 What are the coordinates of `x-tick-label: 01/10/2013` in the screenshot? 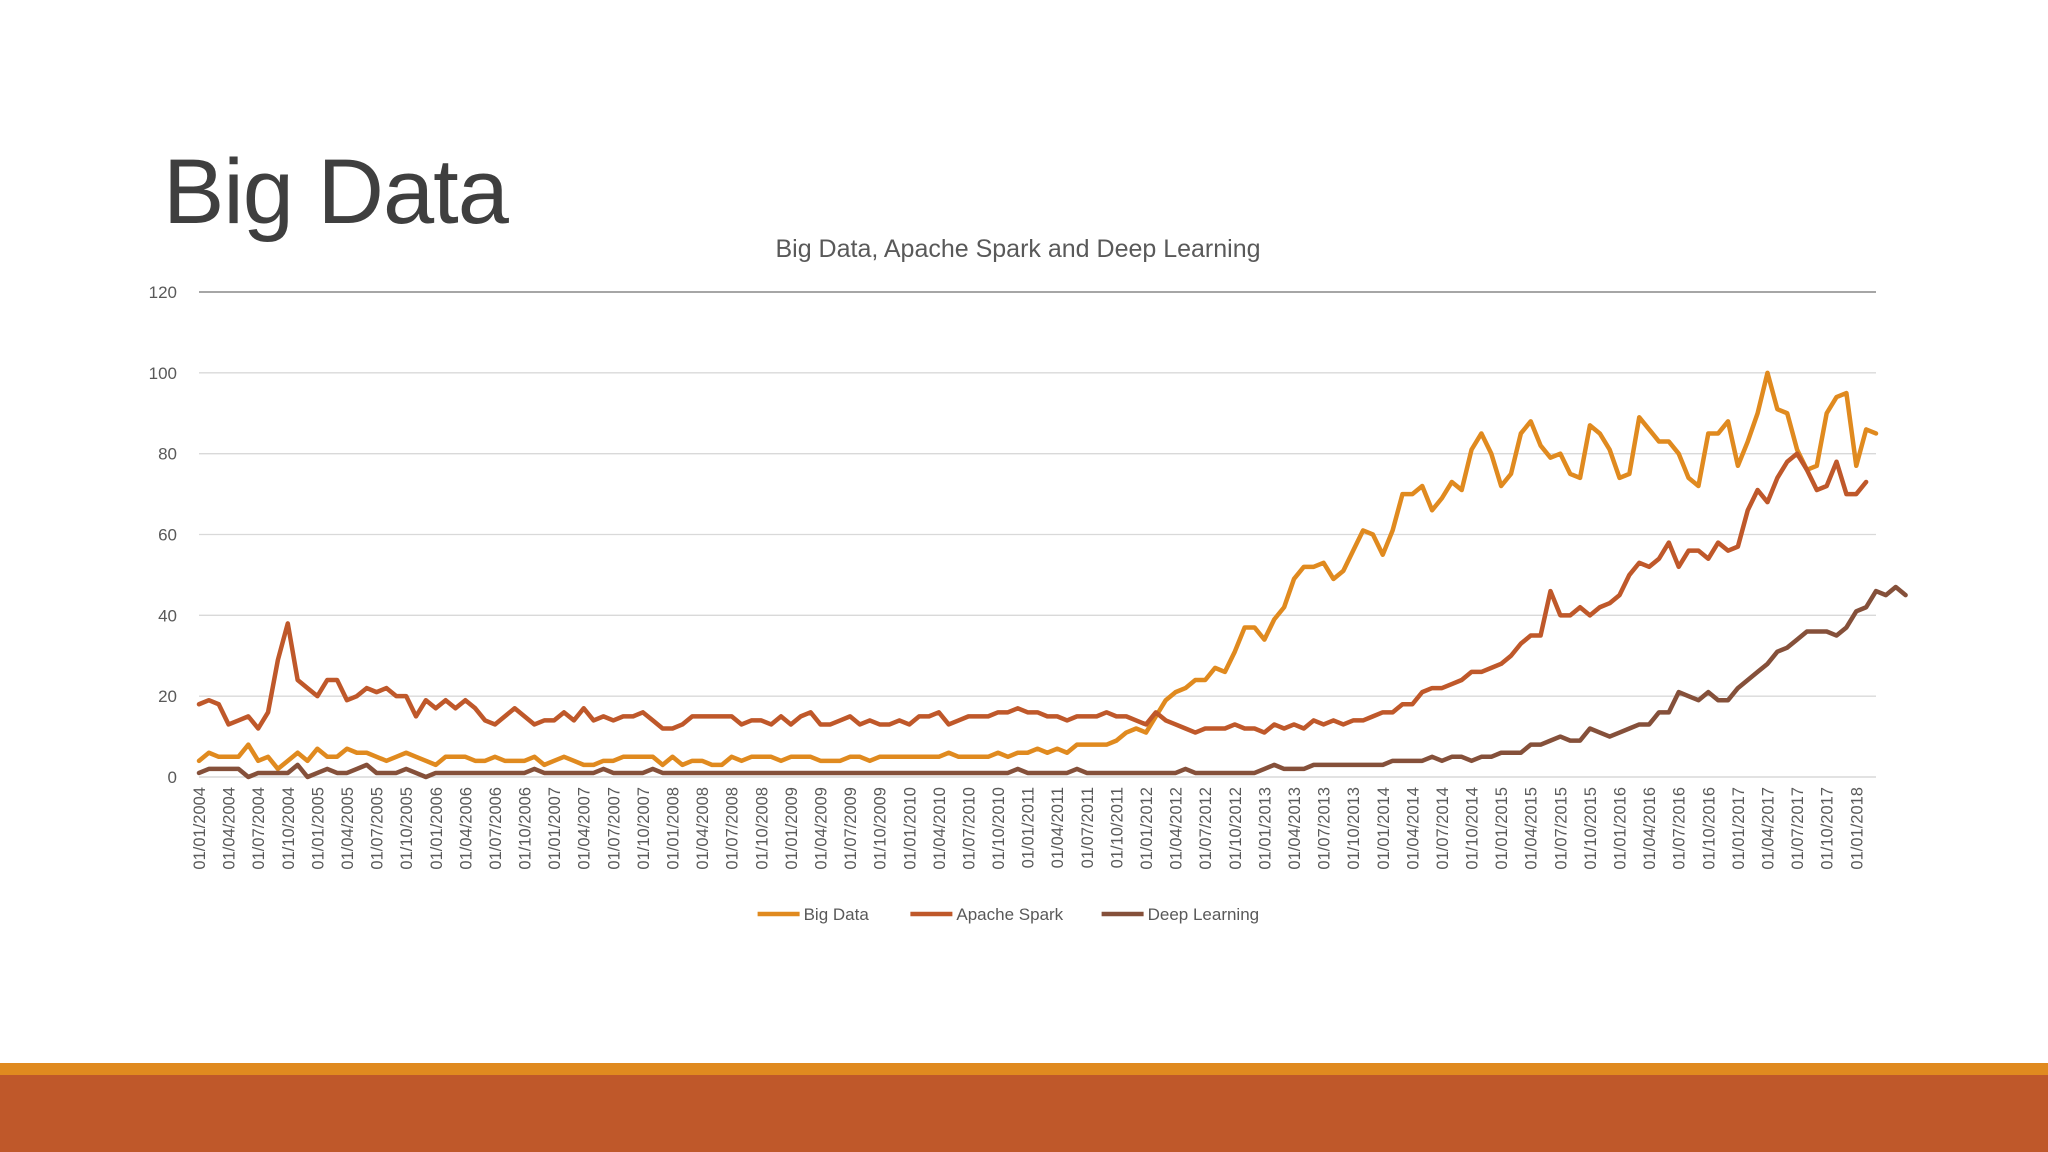 It's located at (1354, 828).